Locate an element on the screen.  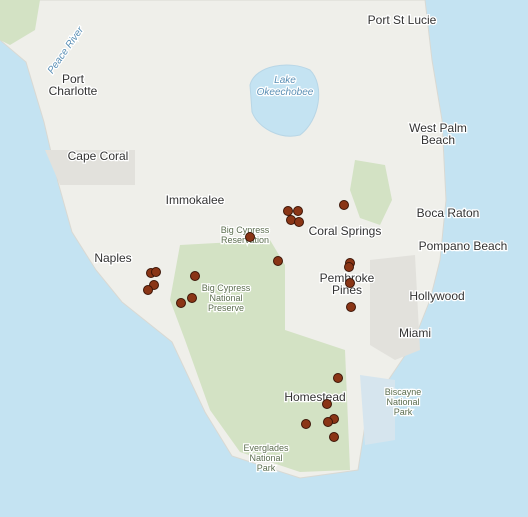
label-line: Reservation is located at coordinates (245, 240).